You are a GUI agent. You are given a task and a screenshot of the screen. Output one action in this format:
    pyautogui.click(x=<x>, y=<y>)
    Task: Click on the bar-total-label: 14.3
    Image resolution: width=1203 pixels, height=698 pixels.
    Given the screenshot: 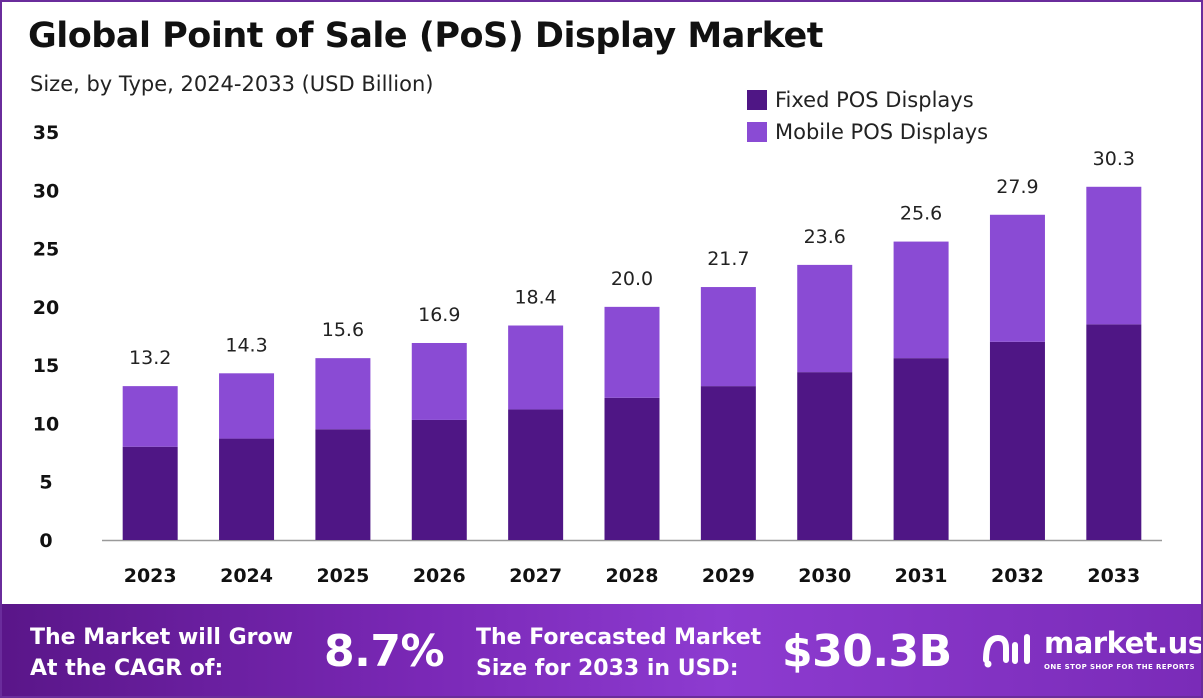 What is the action you would take?
    pyautogui.click(x=246, y=345)
    